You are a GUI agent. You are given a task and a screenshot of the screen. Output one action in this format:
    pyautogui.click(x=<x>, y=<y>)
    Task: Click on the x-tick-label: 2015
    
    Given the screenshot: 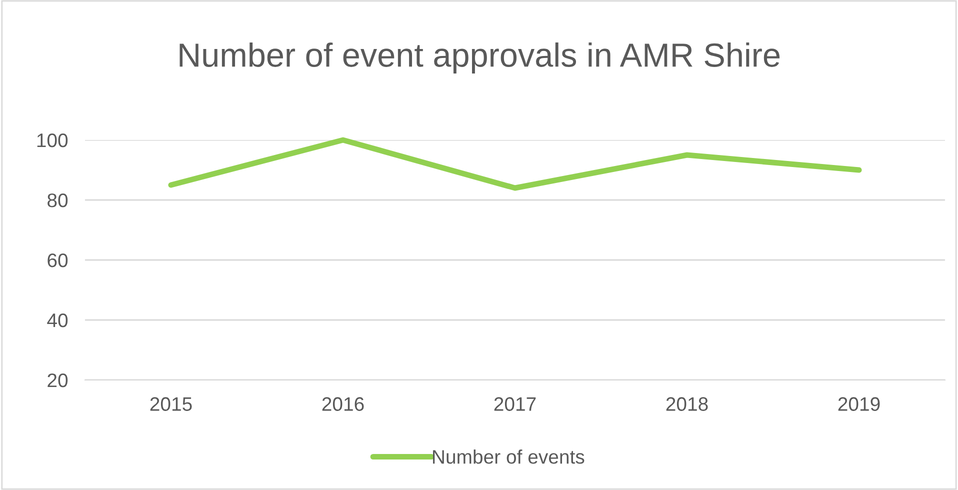 What is the action you would take?
    pyautogui.click(x=171, y=404)
    